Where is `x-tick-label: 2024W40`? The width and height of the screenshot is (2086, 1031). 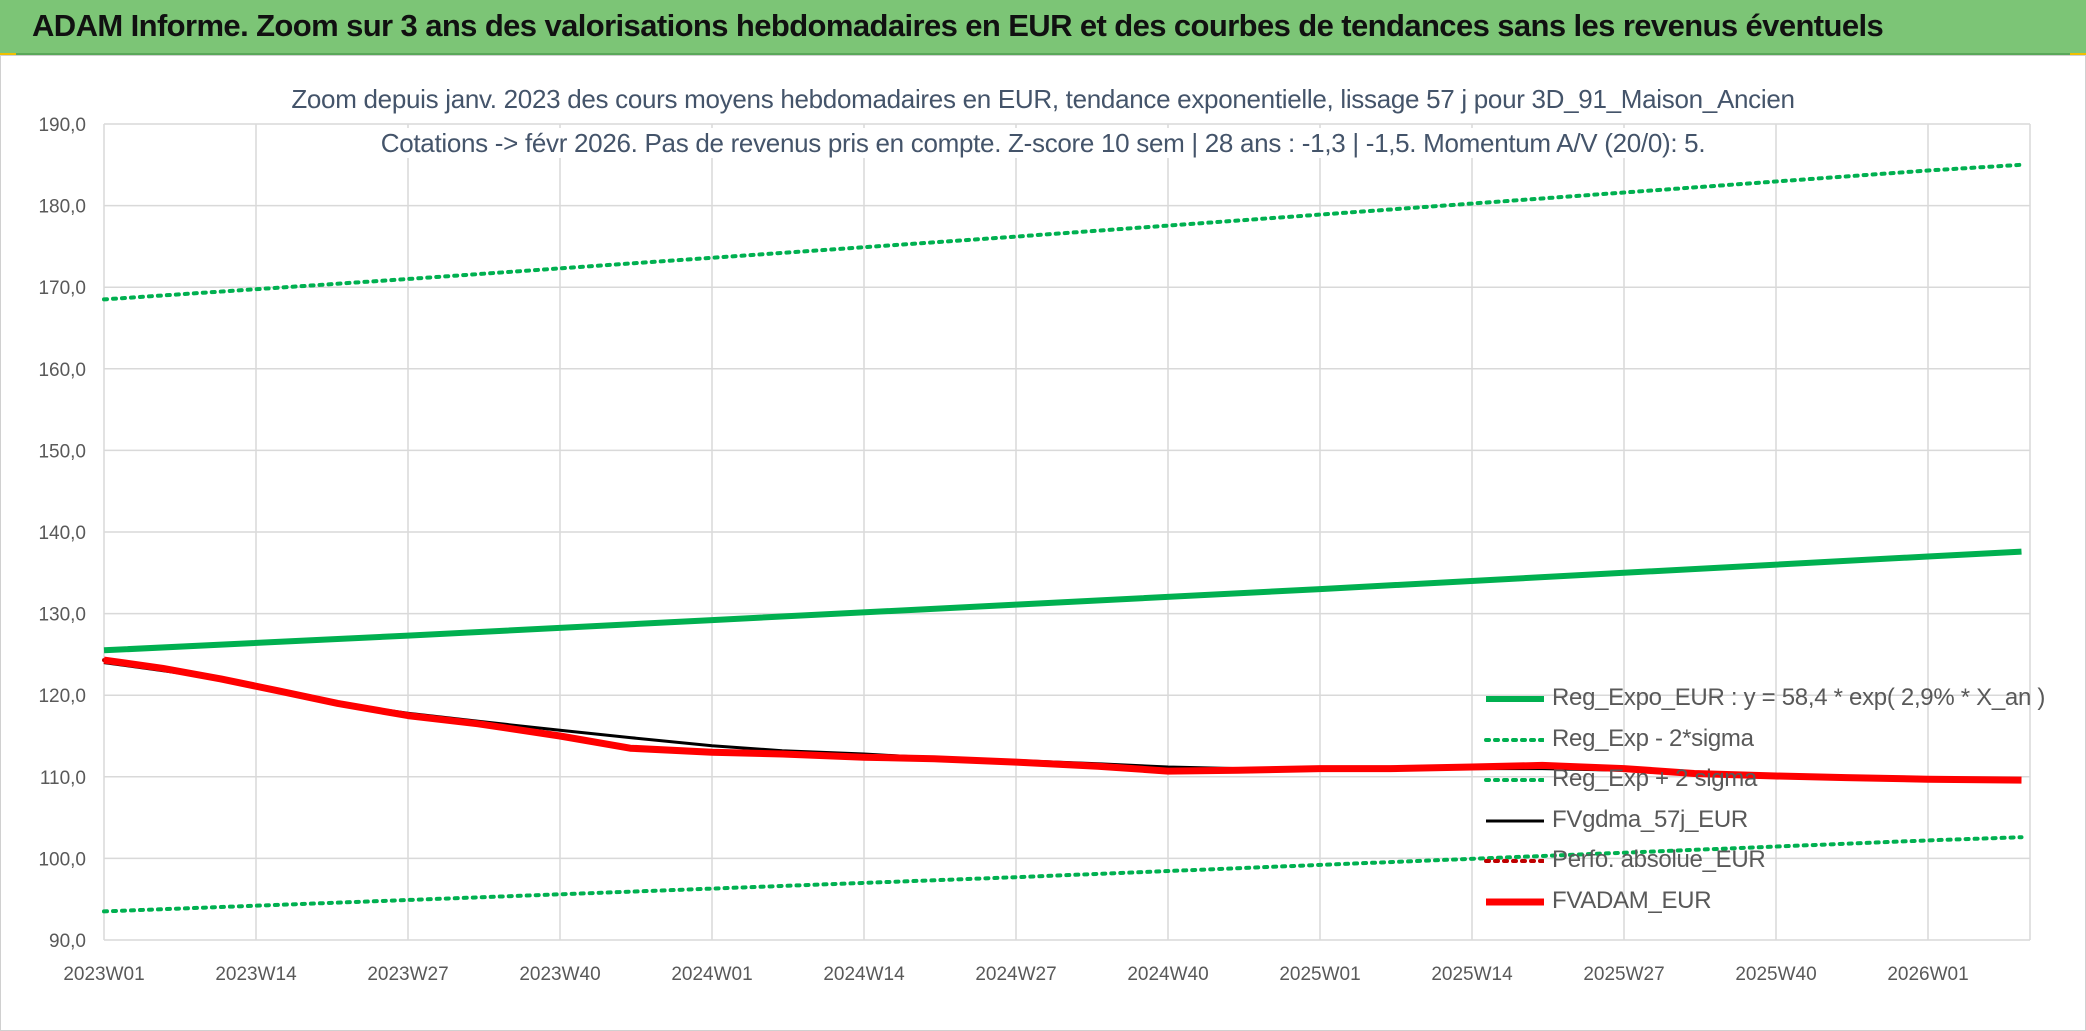
x-tick-label: 2024W40 is located at coordinates (1167, 974).